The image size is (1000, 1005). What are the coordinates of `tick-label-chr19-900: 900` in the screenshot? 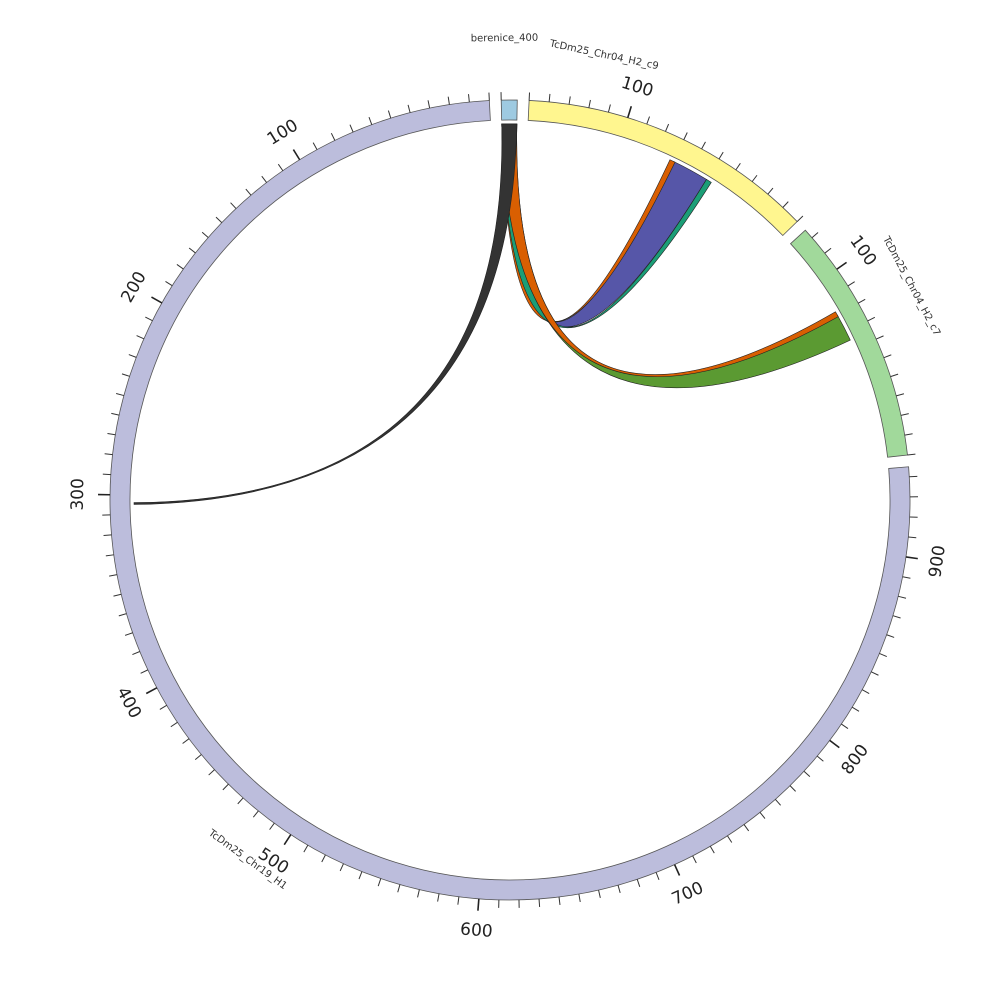 It's located at (937, 561).